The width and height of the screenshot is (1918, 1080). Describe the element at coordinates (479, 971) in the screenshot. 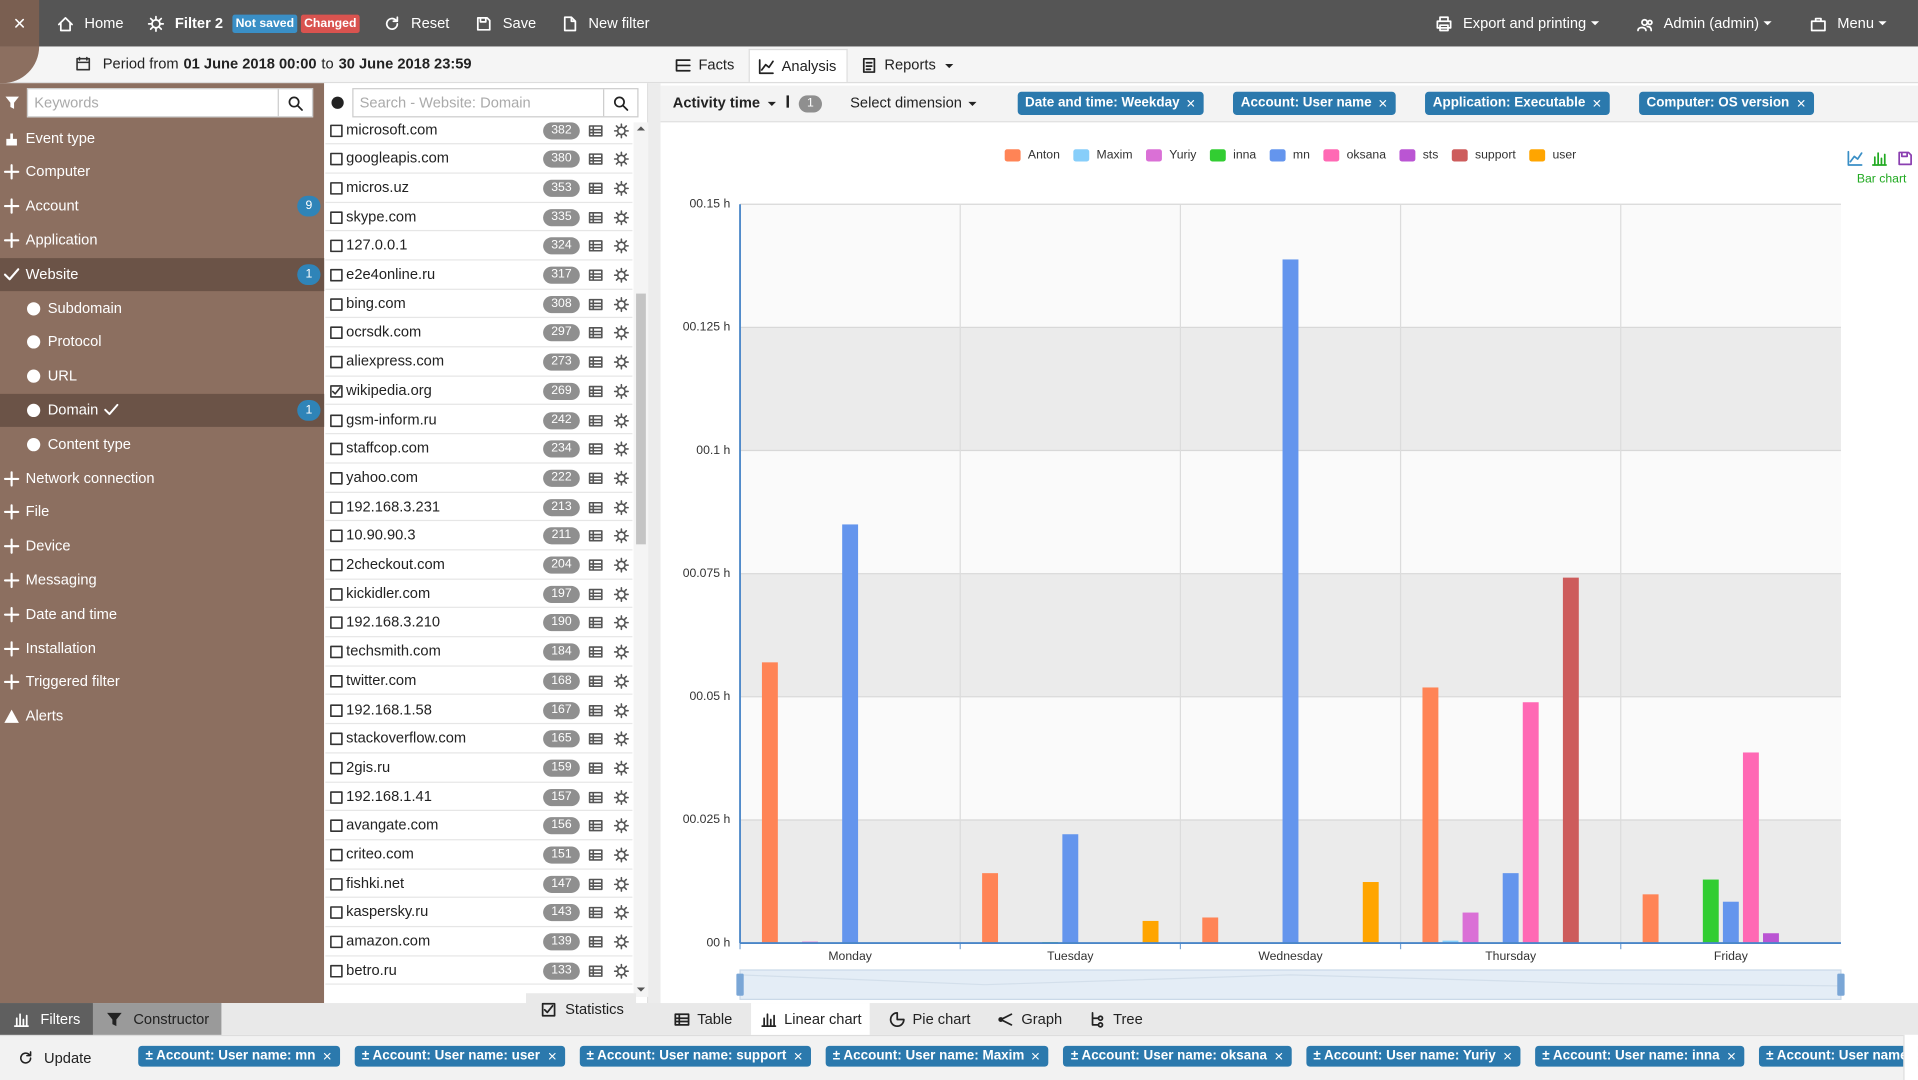

I see `domain-row: betro.ru 133` at that location.